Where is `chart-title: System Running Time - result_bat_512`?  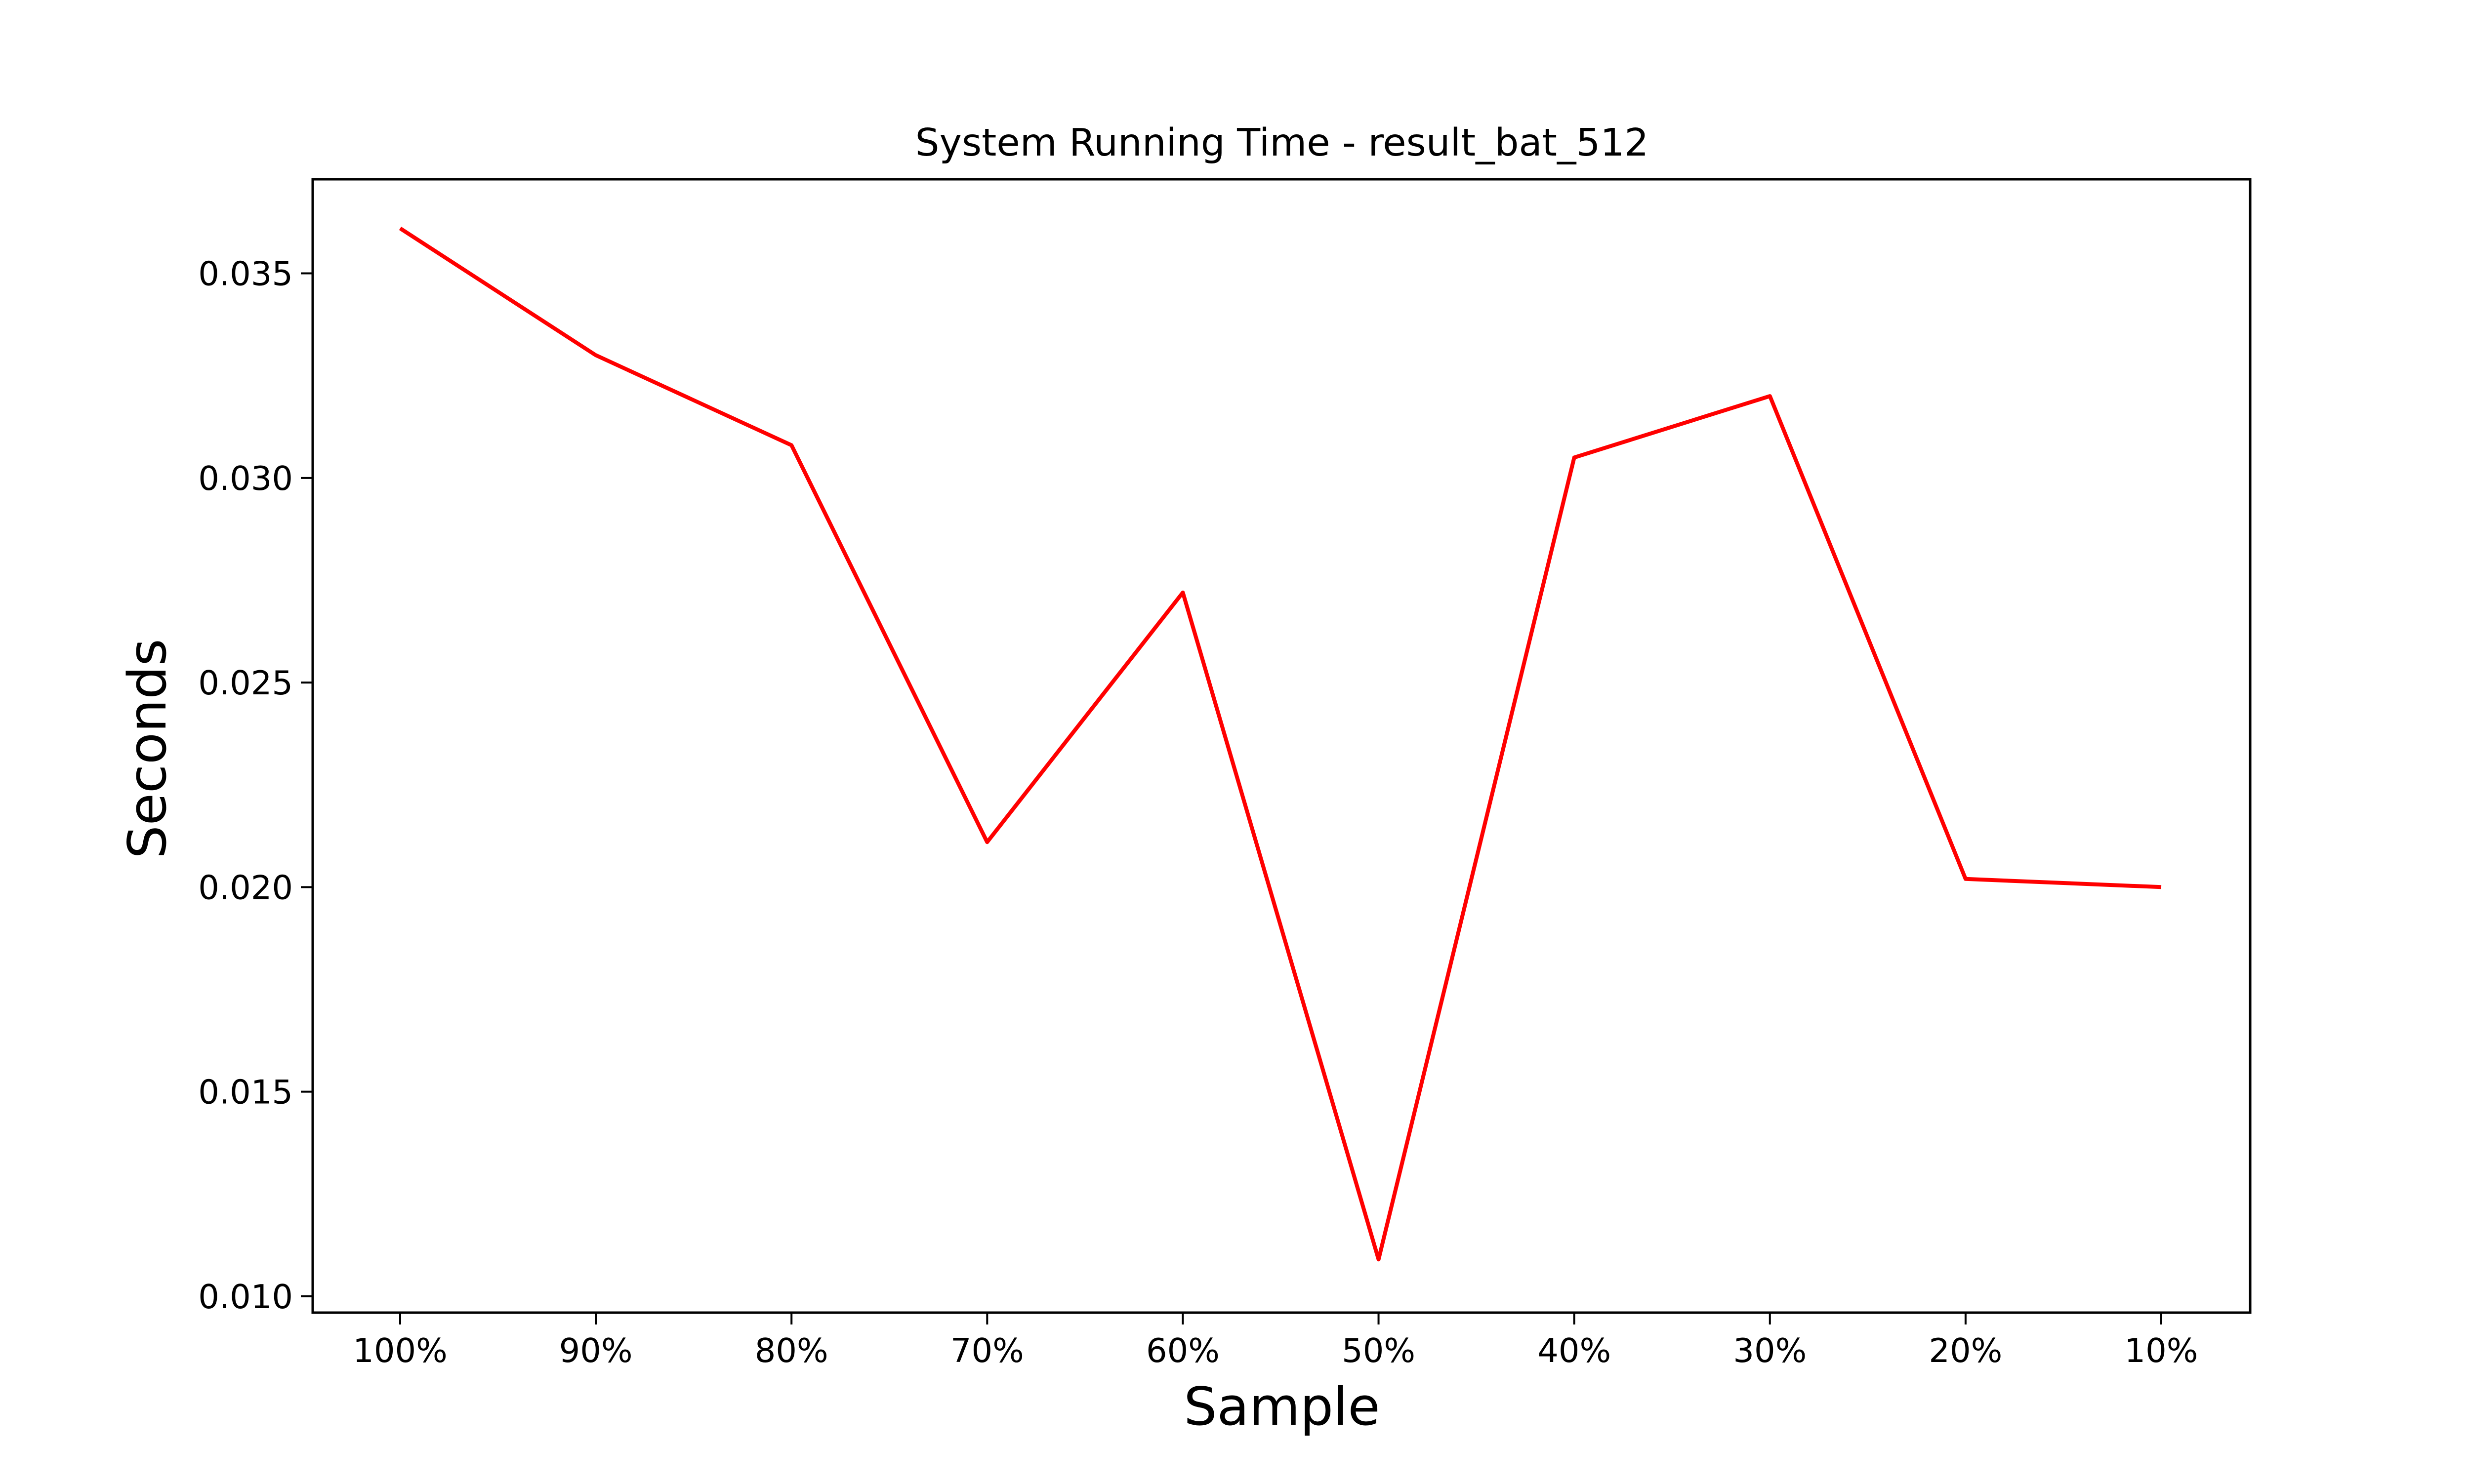
chart-title: System Running Time - result_bat_512 is located at coordinates (1282, 143).